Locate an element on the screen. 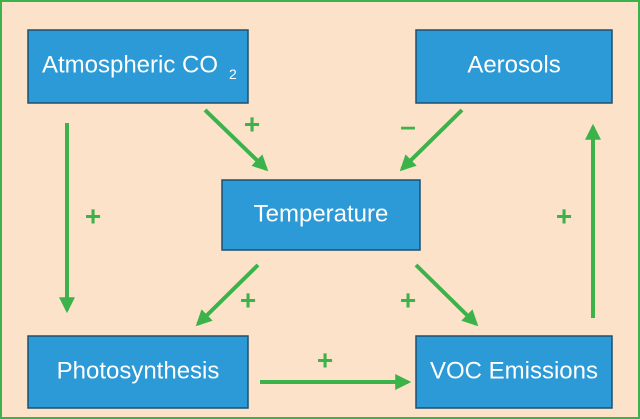 This screenshot has width=640, height=419. node-label: Photosynthesis is located at coordinates (138, 370).